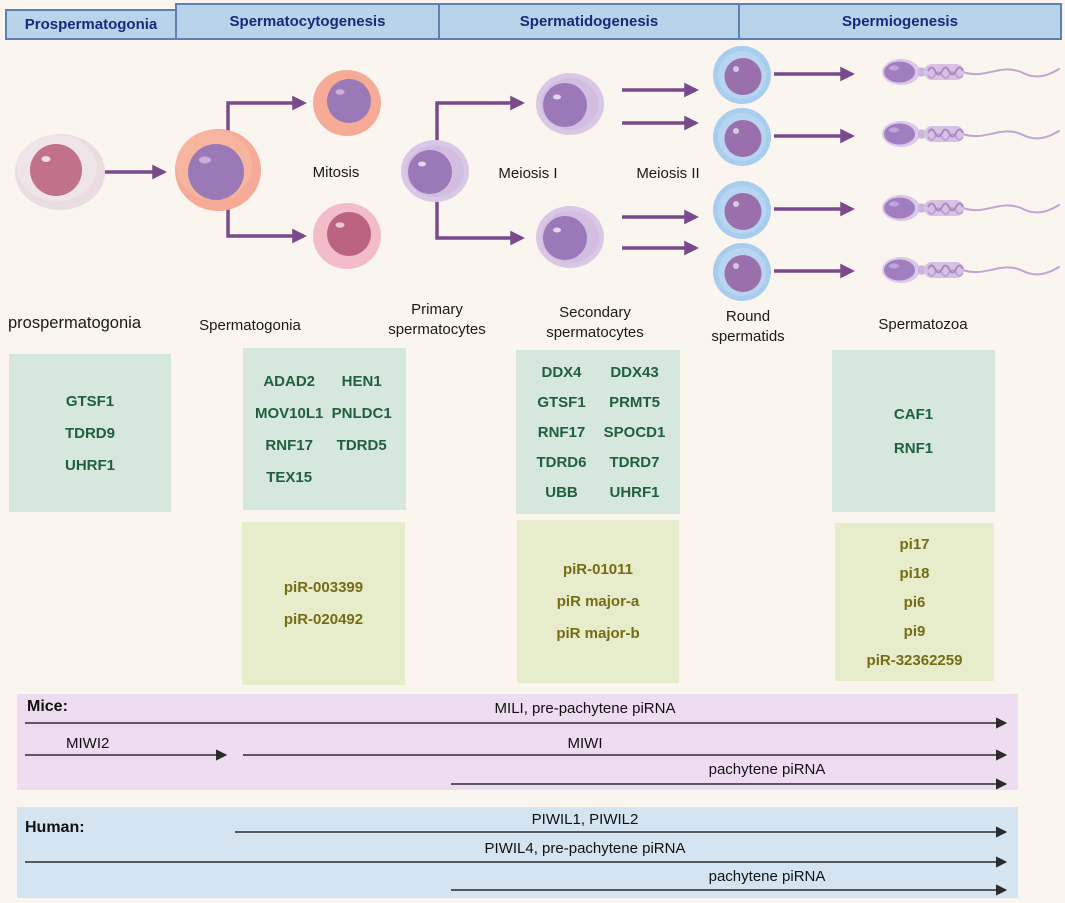  Describe the element at coordinates (437, 309) in the screenshot. I see `label-primary-line1: Primary` at that location.